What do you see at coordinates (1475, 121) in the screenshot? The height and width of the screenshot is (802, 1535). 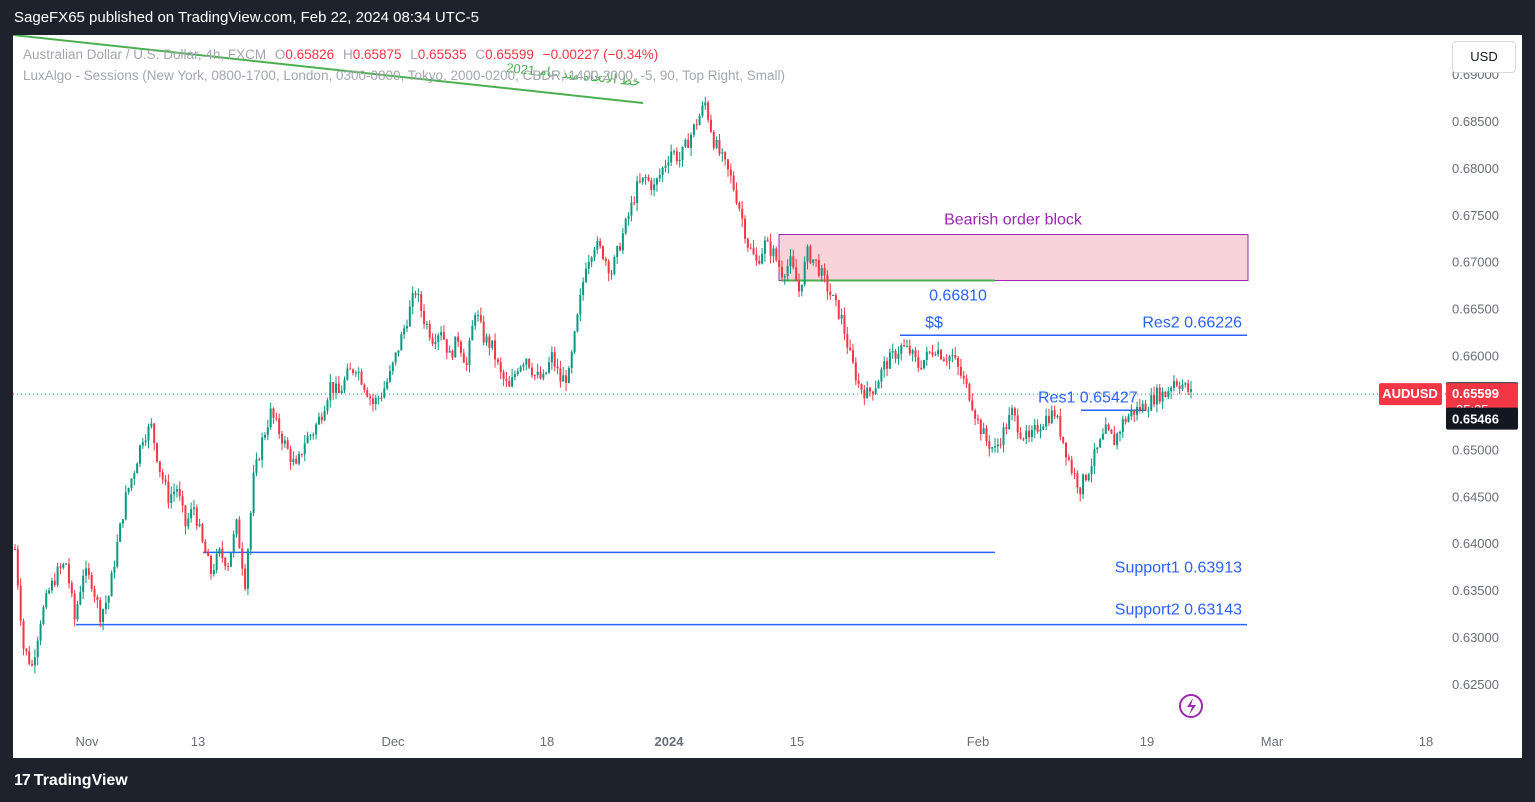 I see `price-tick-label: 0.68500` at bounding box center [1475, 121].